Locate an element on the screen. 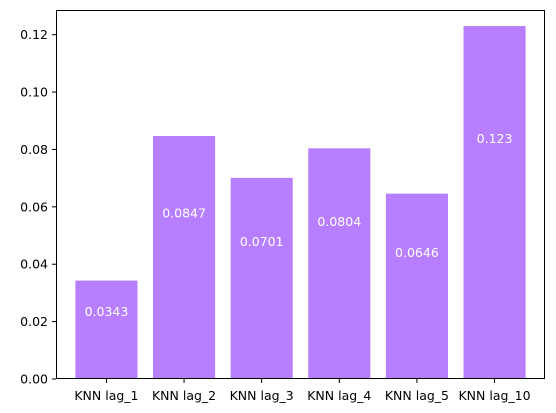 This screenshot has height=413, width=556. y-tick-label: 0.10 is located at coordinates (34, 92).